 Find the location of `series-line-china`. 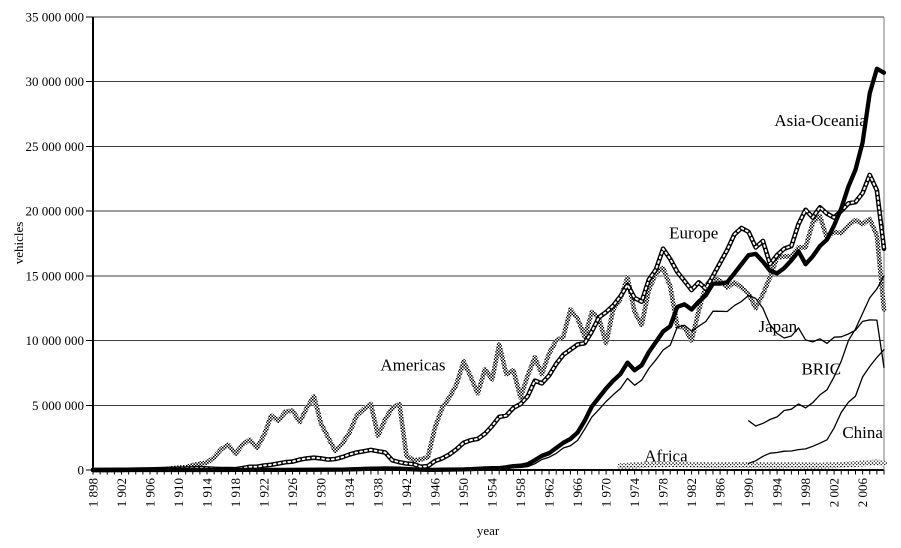

series-line-china is located at coordinates (816, 406).